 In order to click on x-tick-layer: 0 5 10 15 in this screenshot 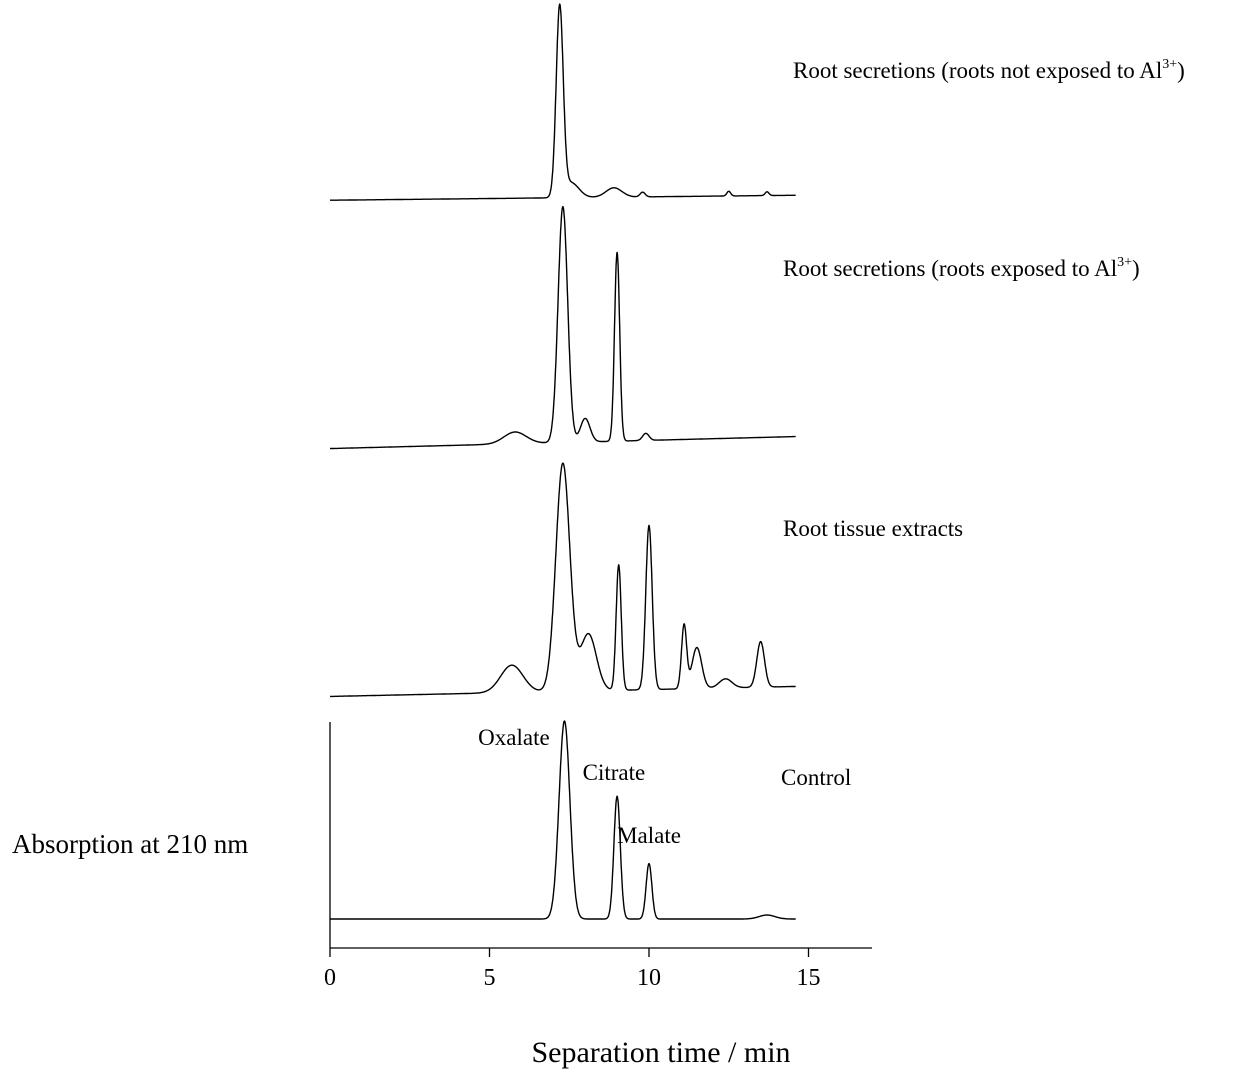, I will do `click(572, 969)`.